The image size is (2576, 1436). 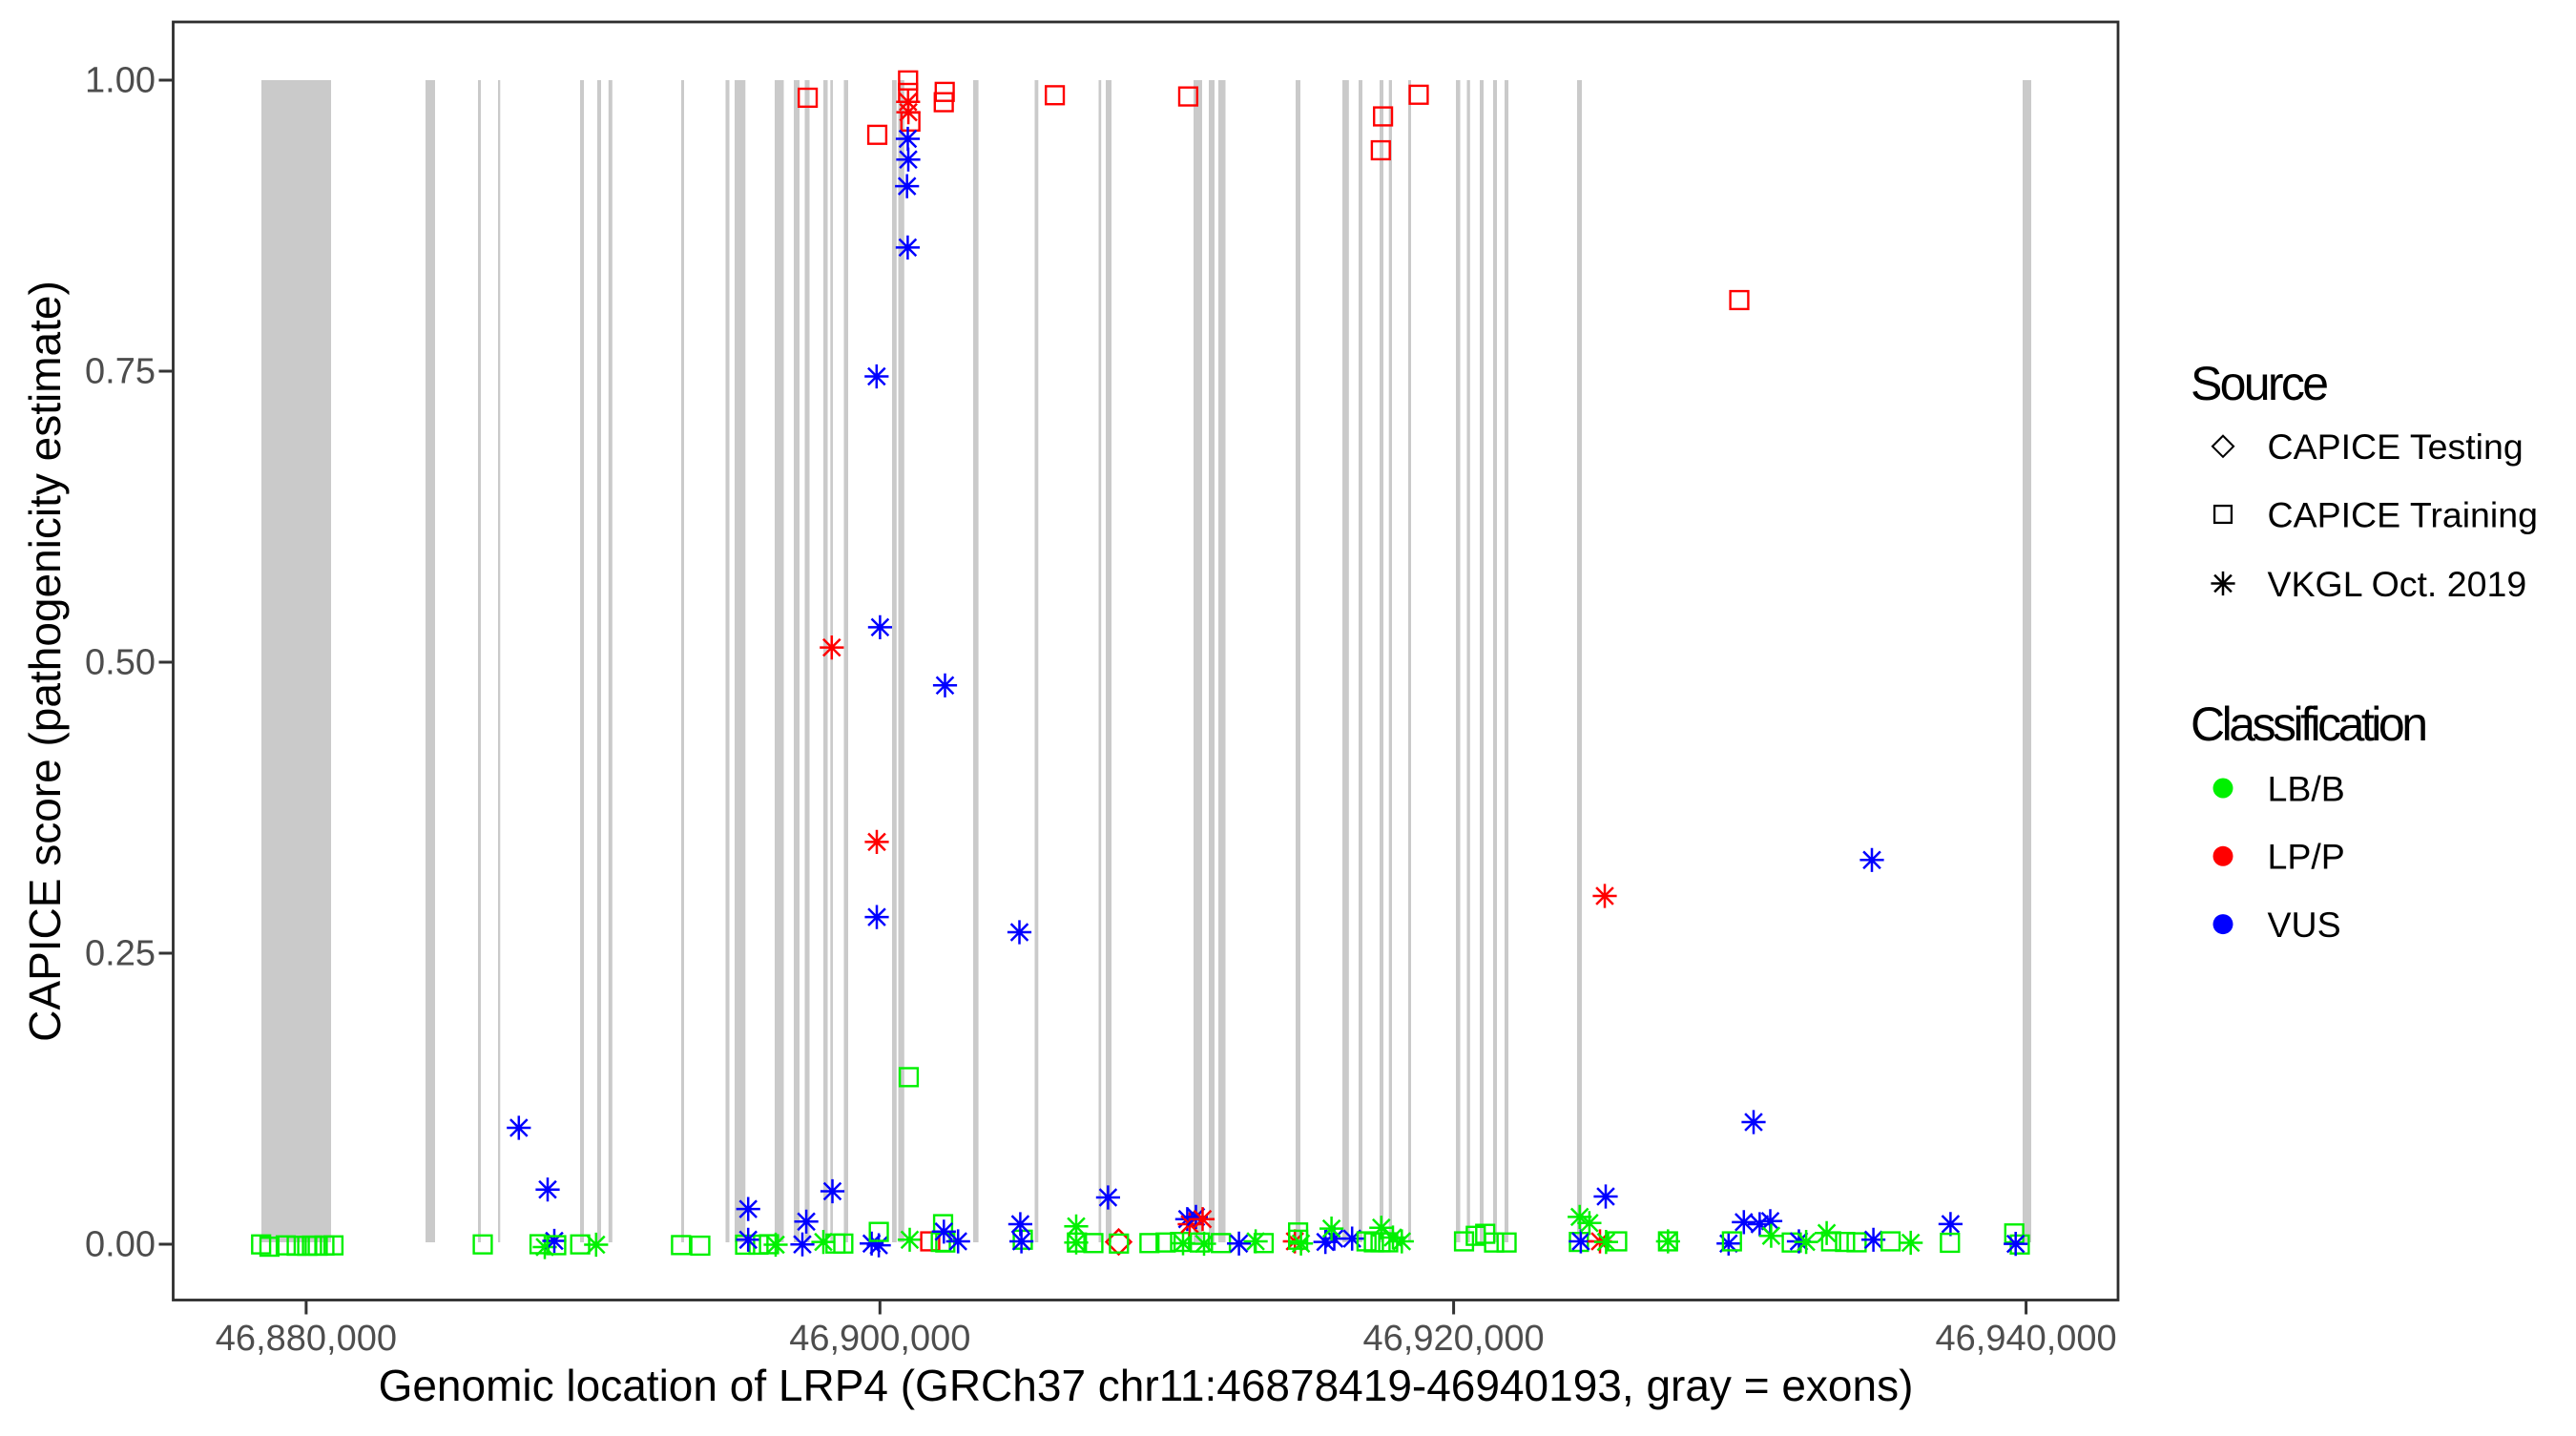 I want to click on svg-text: 46,940,000, so click(x=2026, y=1339).